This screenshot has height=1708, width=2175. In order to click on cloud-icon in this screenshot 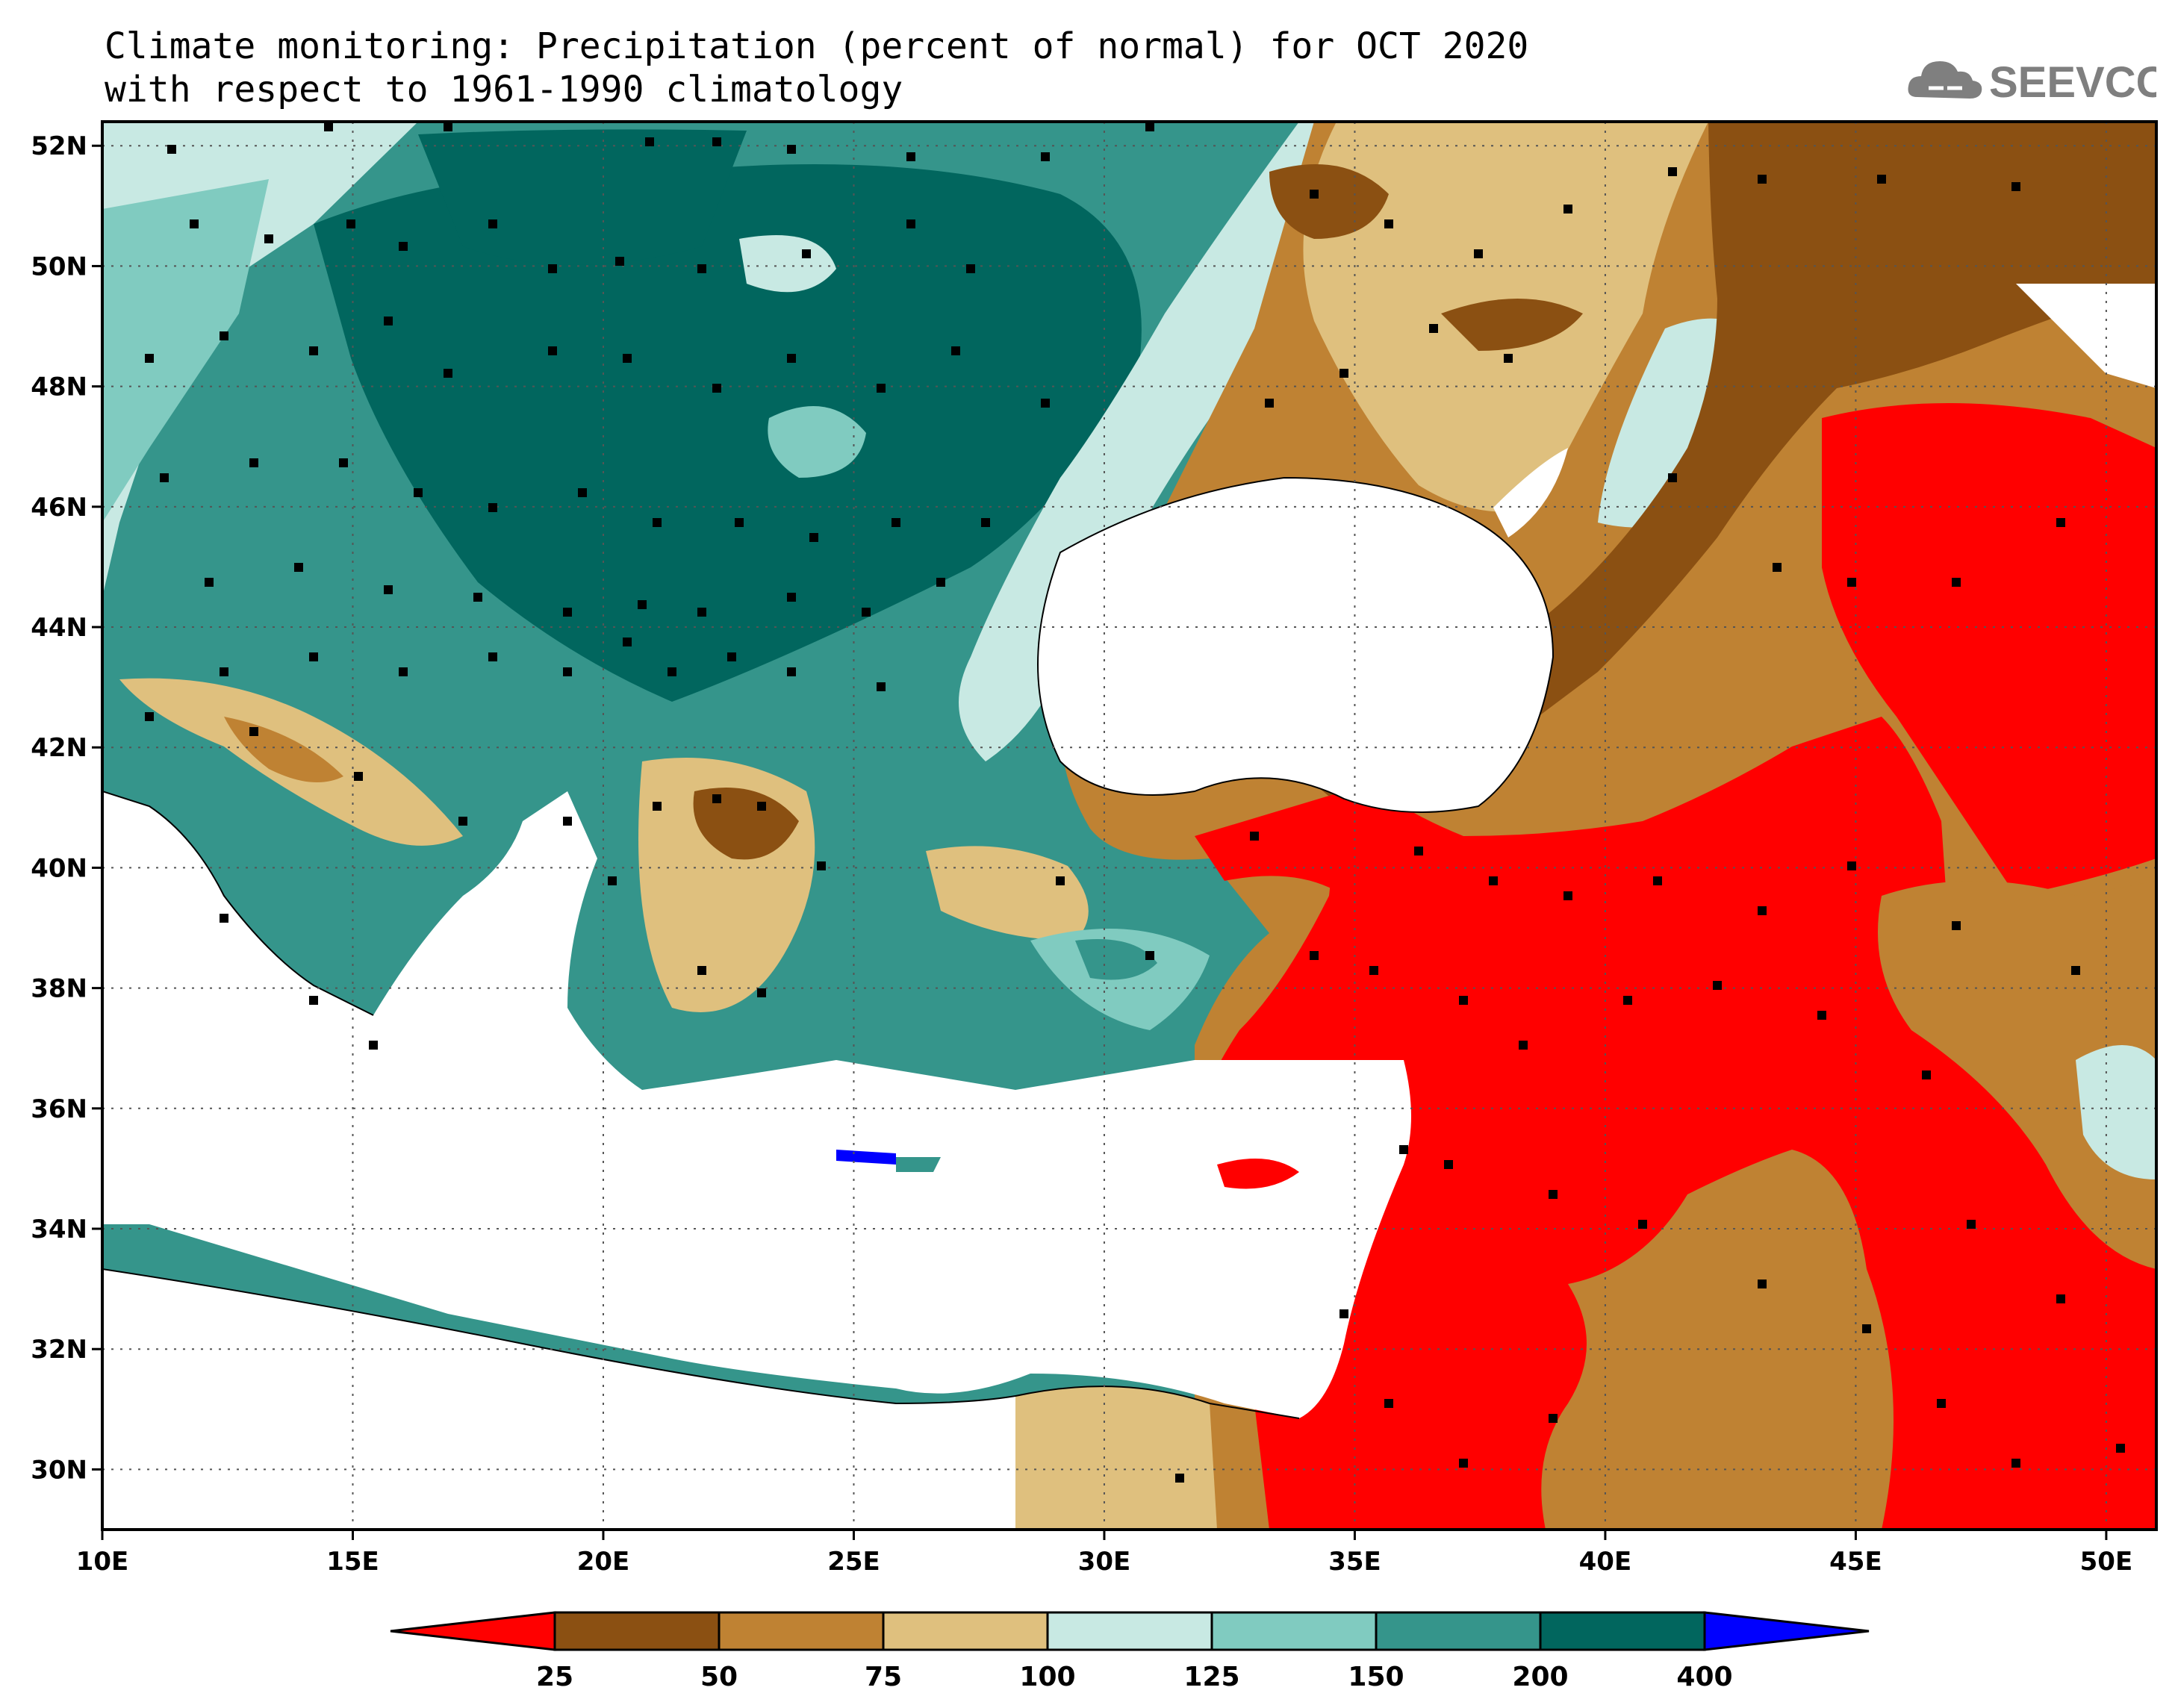, I will do `click(1945, 80)`.